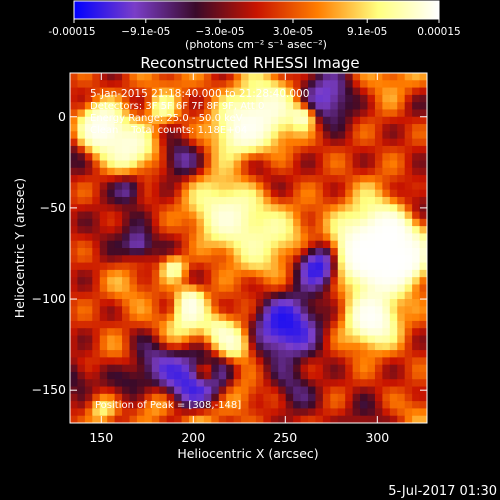 The width and height of the screenshot is (500, 500). Describe the element at coordinates (145, 32) in the screenshot. I see `colorbar-tick-label: −9.1e-05` at that location.